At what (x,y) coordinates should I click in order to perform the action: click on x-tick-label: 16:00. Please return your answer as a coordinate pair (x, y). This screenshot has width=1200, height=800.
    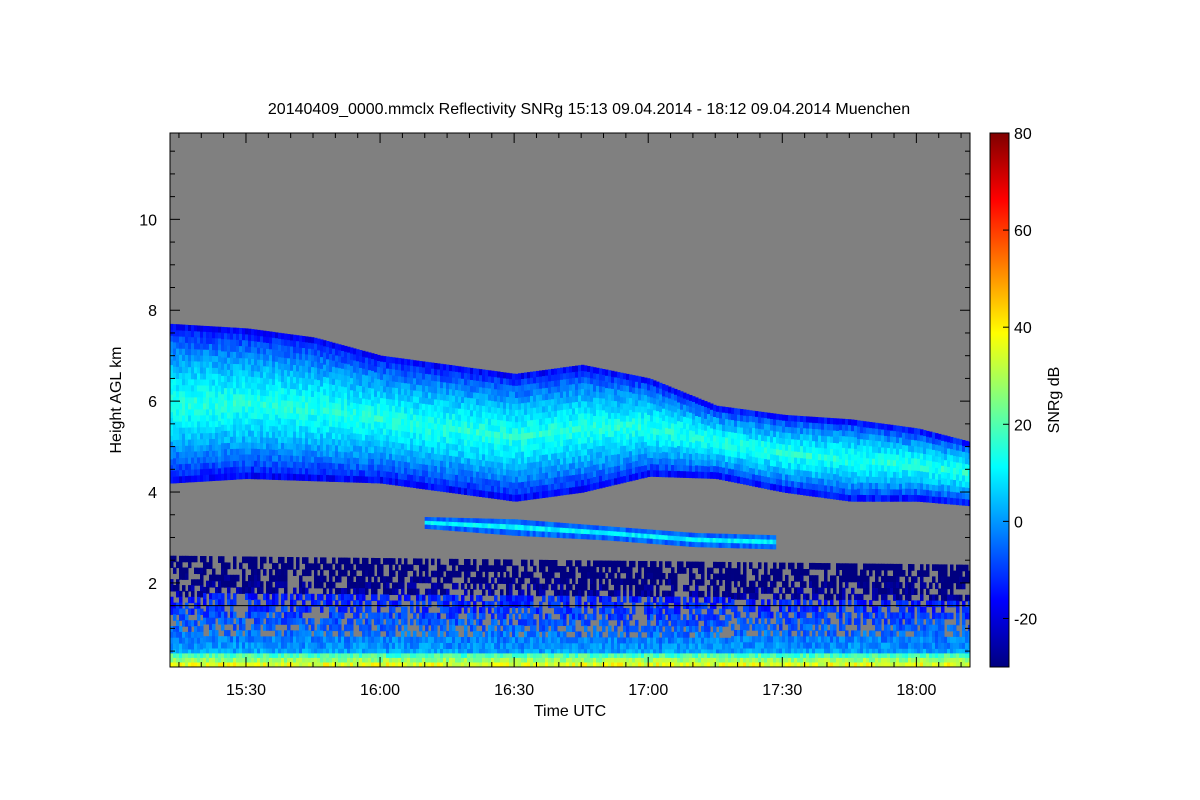
    Looking at the image, I should click on (380, 690).